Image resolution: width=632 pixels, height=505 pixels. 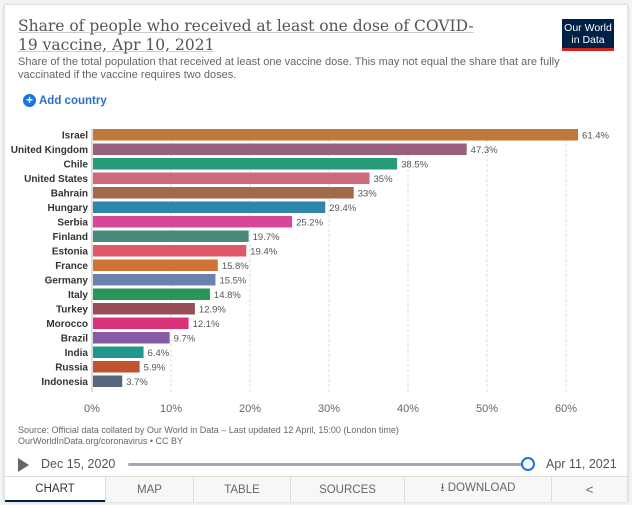 What do you see at coordinates (49, 150) in the screenshot?
I see `country-label: United Kingdom` at bounding box center [49, 150].